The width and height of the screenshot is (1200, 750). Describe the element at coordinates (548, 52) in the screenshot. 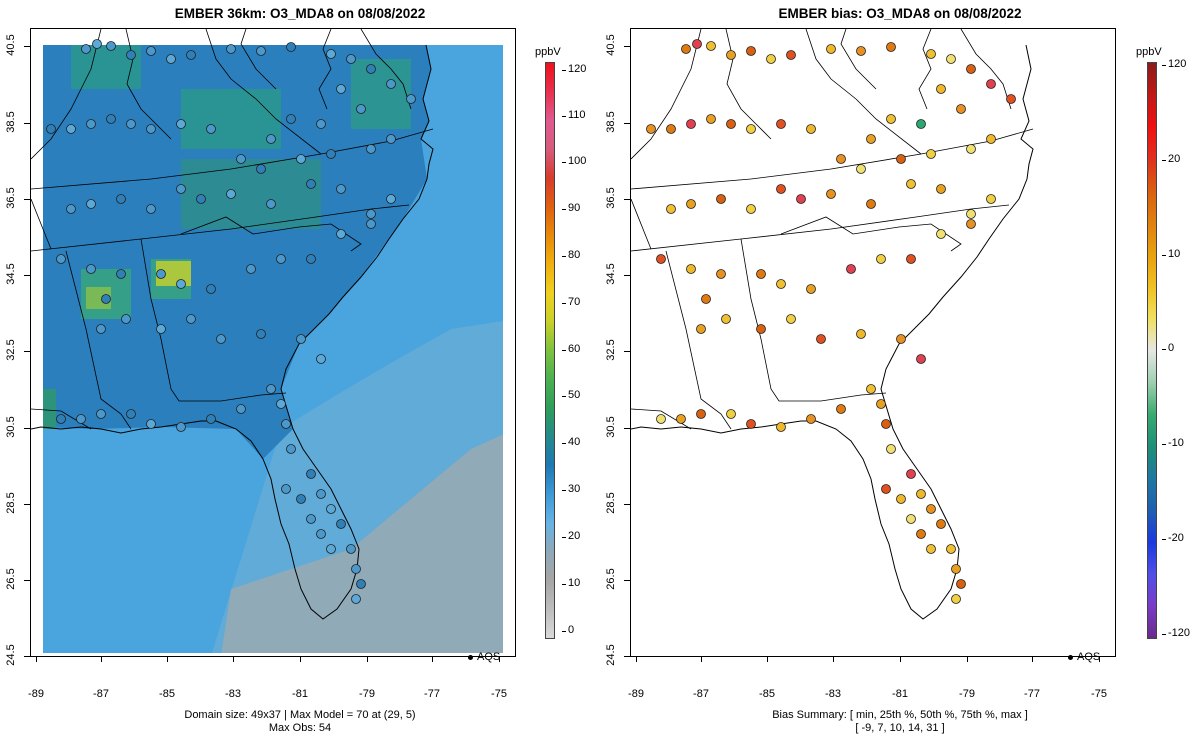

I see `model-colorbar-unit: ppbV` at that location.